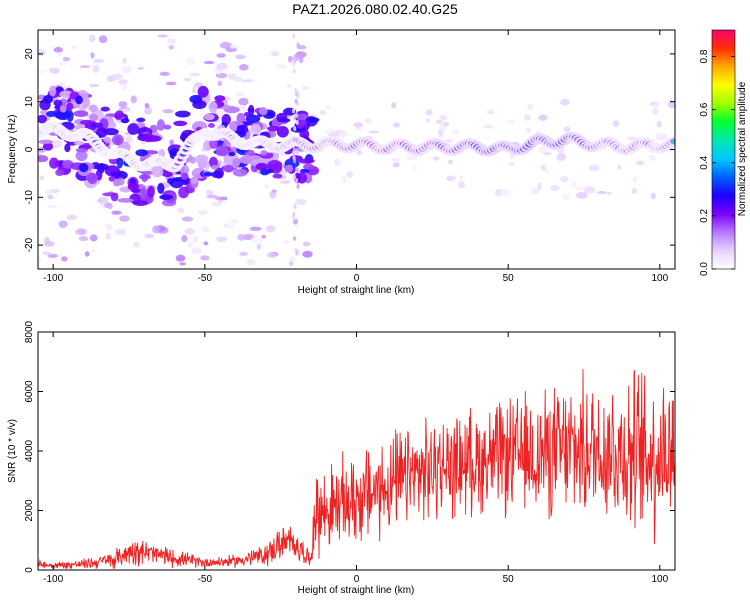 The image size is (750, 600). I want to click on y-tick-label: 10, so click(29, 102).